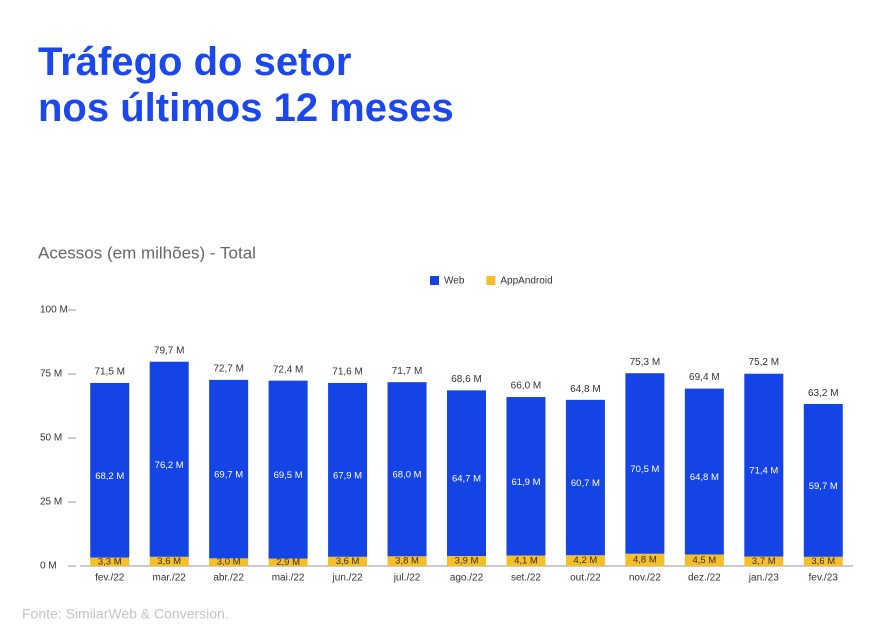 The image size is (885, 640). I want to click on data-label: 3,0 M, so click(229, 562).